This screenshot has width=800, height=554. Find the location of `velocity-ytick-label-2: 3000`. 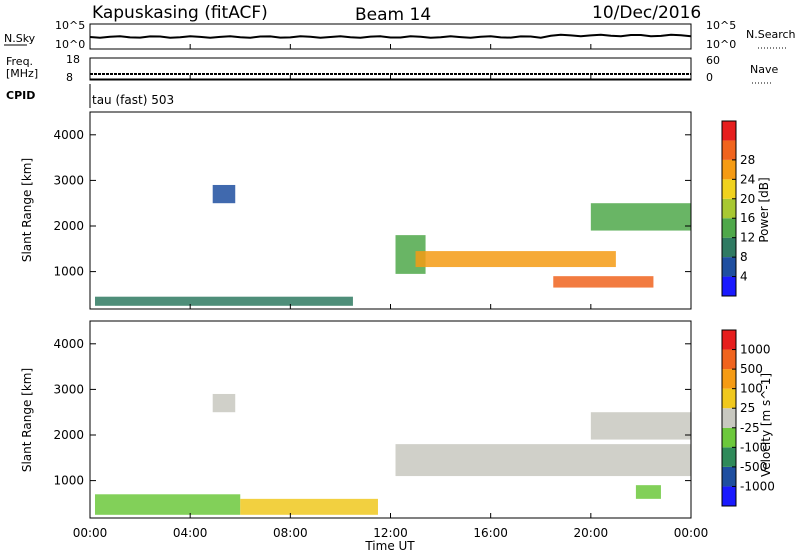

velocity-ytick-label-2: 3000 is located at coordinates (68, 389).